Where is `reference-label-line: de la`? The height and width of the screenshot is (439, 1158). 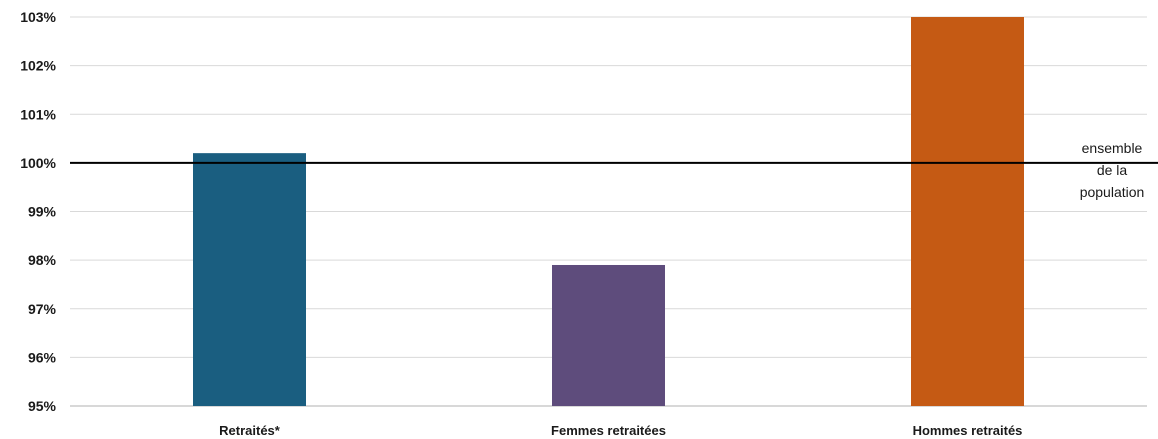
reference-label-line: de la is located at coordinates (1112, 170).